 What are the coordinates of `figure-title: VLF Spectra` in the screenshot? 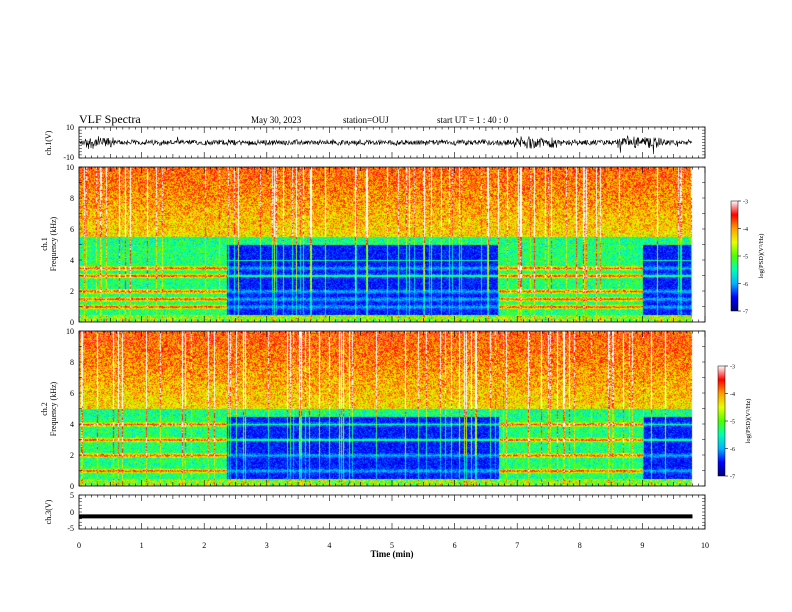 It's located at (110, 119).